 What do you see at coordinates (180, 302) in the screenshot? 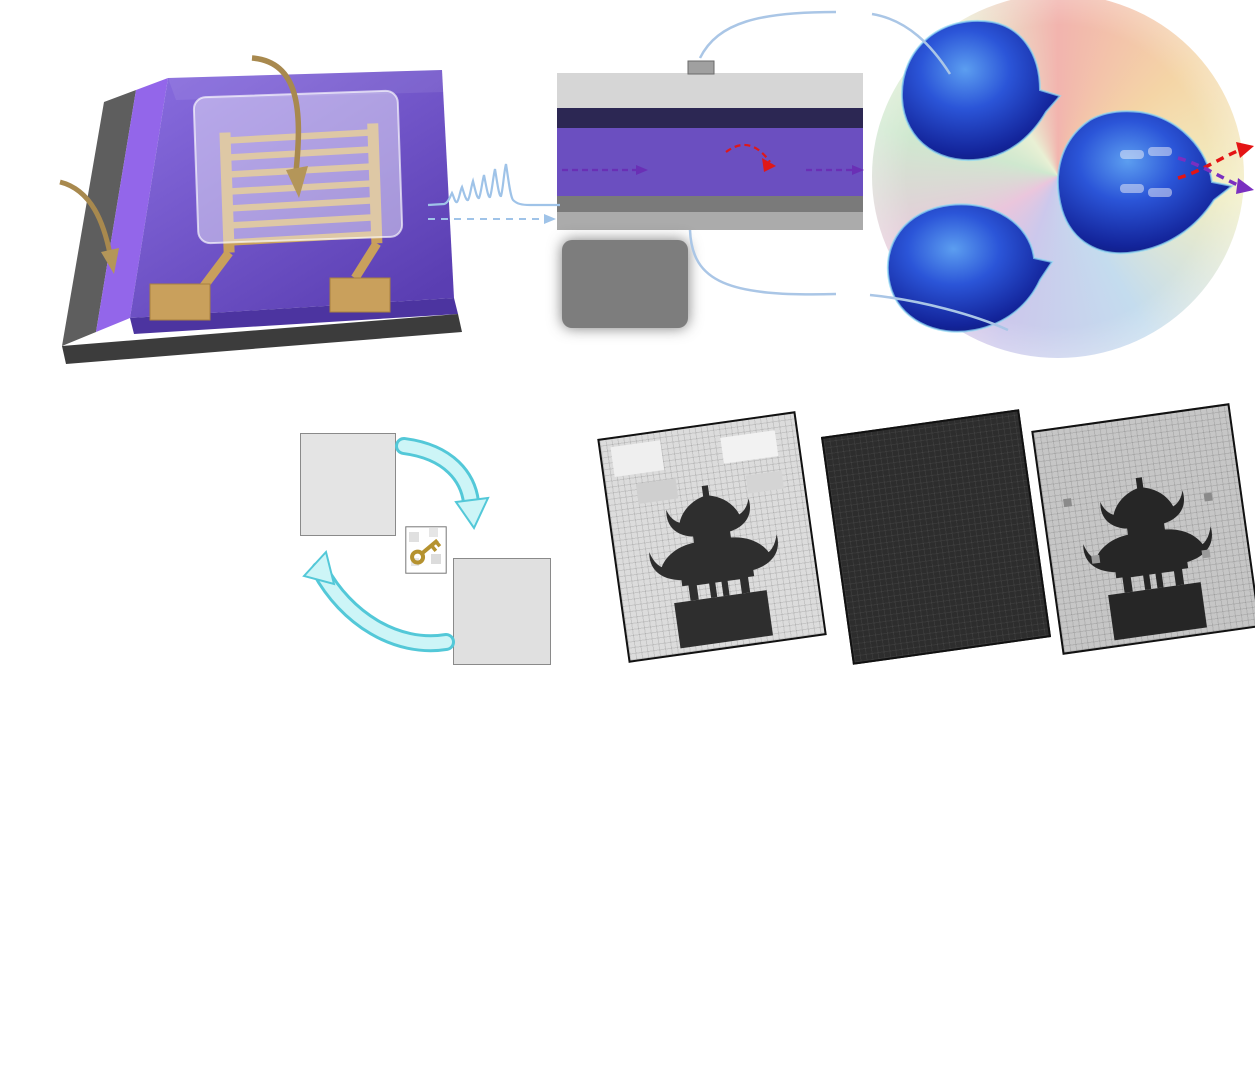
I see `au-contact-pad-left` at bounding box center [180, 302].